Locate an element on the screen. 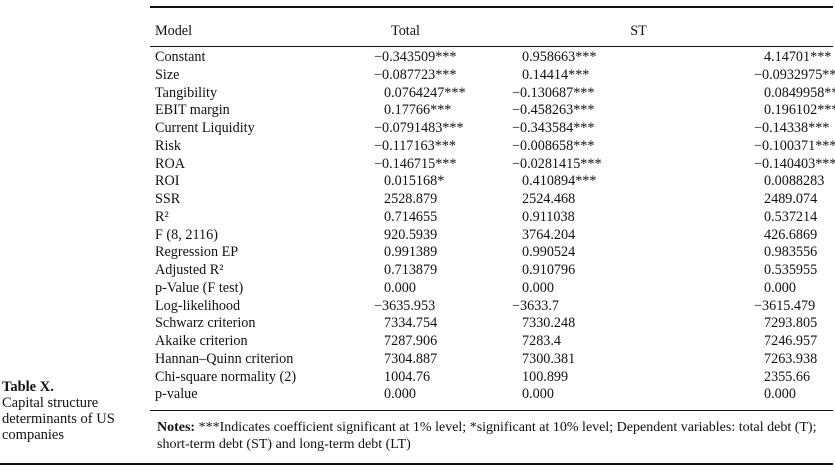 The height and width of the screenshot is (471, 835). cell-value: 0.196102*** is located at coordinates (799, 110).